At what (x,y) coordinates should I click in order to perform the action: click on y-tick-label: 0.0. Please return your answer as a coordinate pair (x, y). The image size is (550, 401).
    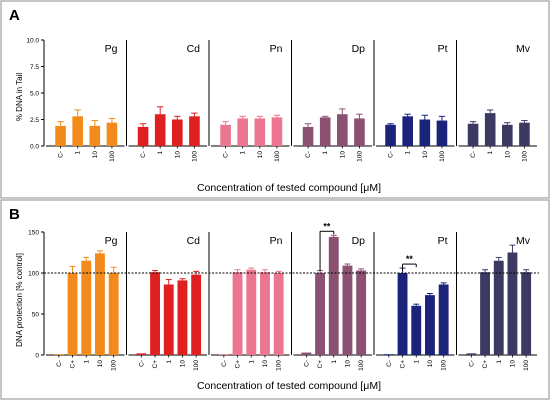
    Looking at the image, I should click on (34, 147).